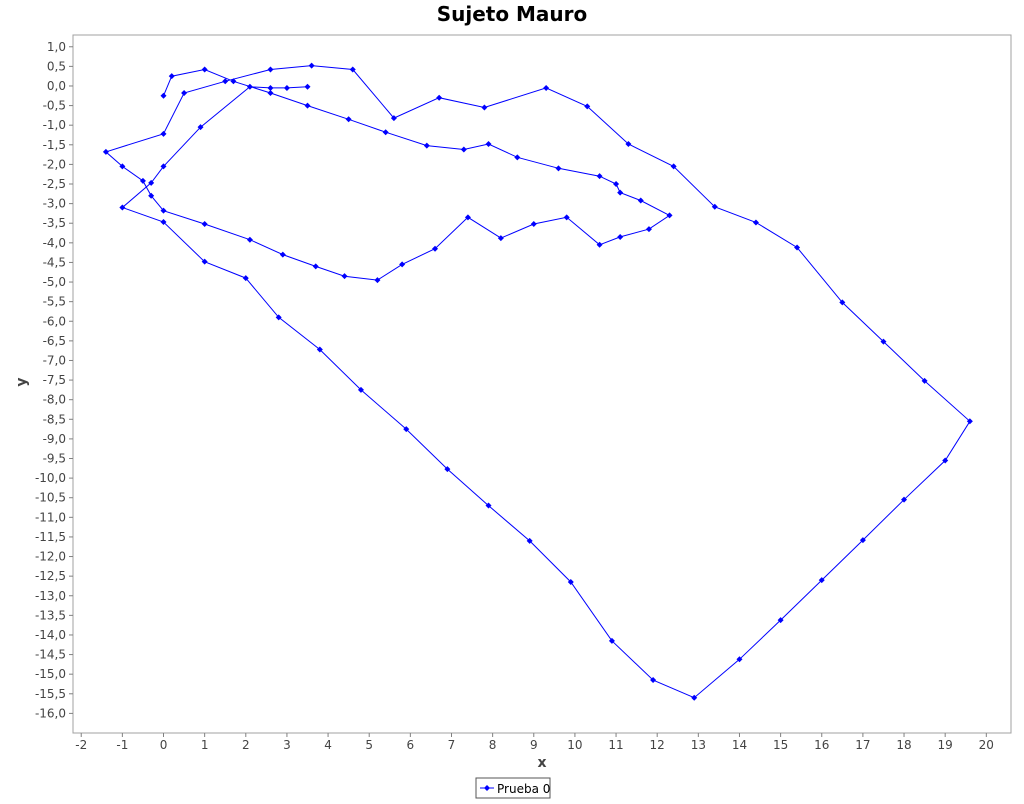 The image size is (1024, 804). I want to click on x-tick-label: 17, so click(862, 745).